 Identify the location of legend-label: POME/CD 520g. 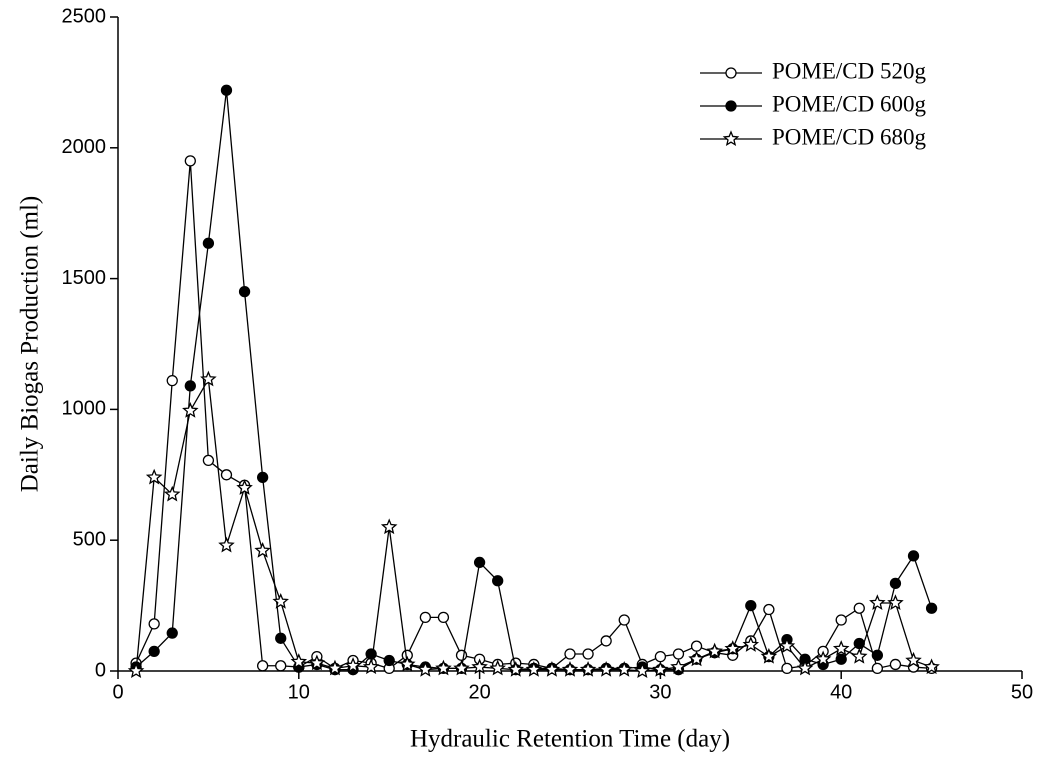
(849, 70).